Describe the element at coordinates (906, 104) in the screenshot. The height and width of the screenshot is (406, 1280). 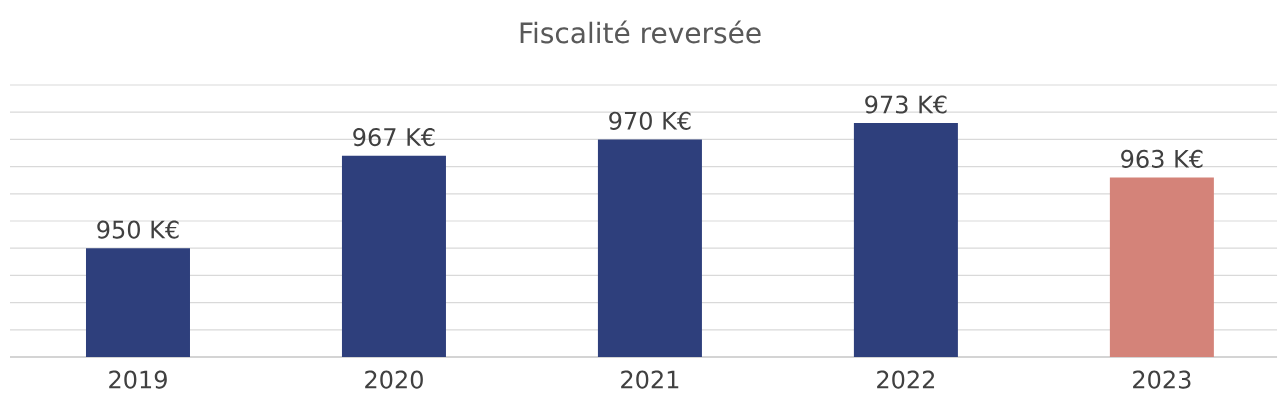
I see `data-label: 973 K€` at that location.